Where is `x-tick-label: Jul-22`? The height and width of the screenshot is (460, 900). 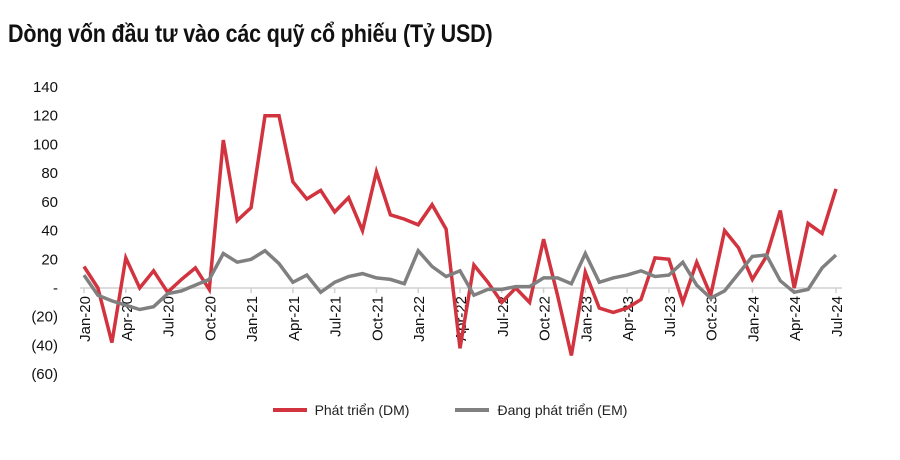
x-tick-label: Jul-22 is located at coordinates (503, 316).